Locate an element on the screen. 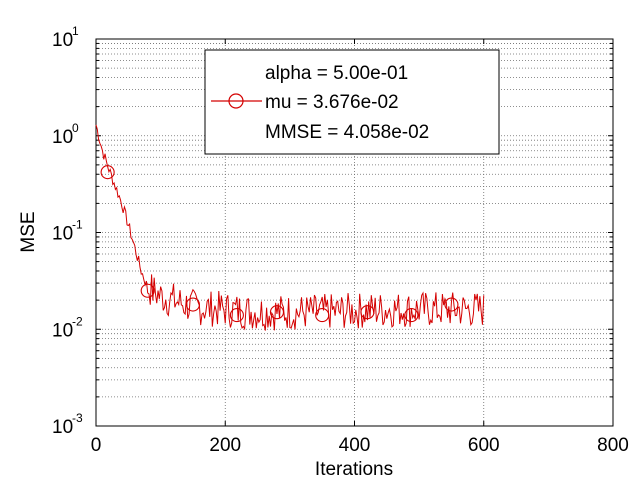 This screenshot has width=644, height=484. y-tick-exponent: 0 is located at coordinates (75, 128).